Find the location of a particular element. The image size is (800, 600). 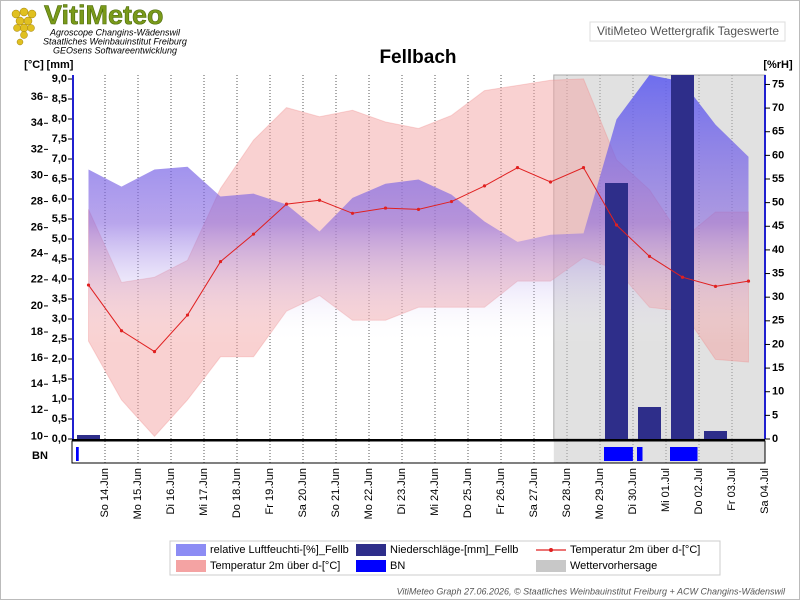

y3-tick-label: 30 is located at coordinates (778, 297).